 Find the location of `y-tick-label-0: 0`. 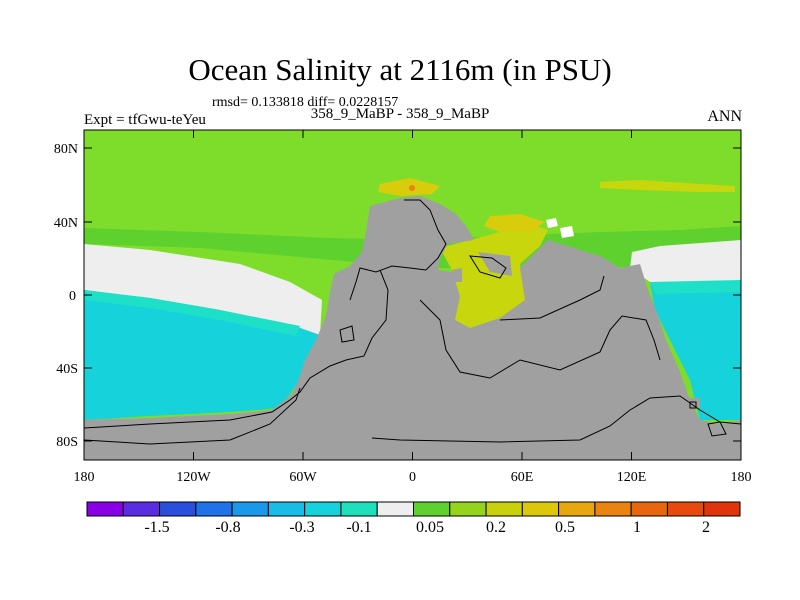

y-tick-label-0: 0 is located at coordinates (72, 296).